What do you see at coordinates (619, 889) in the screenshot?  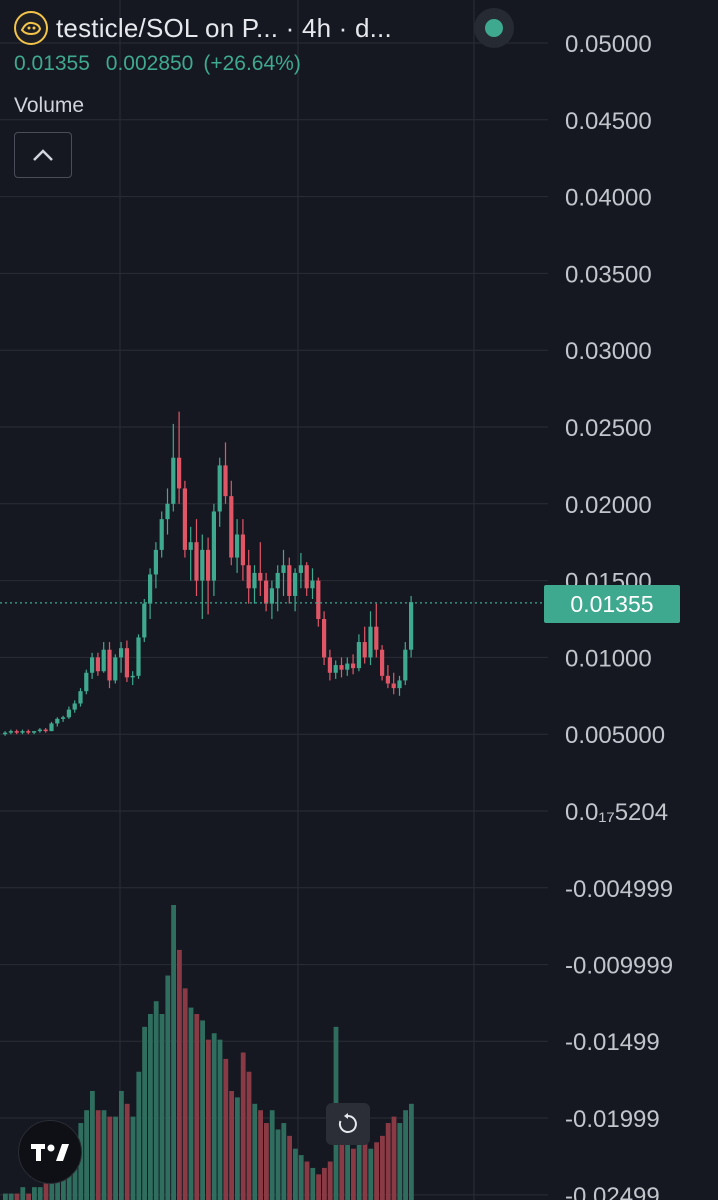 I see `price-axis-label: -0.004999` at bounding box center [619, 889].